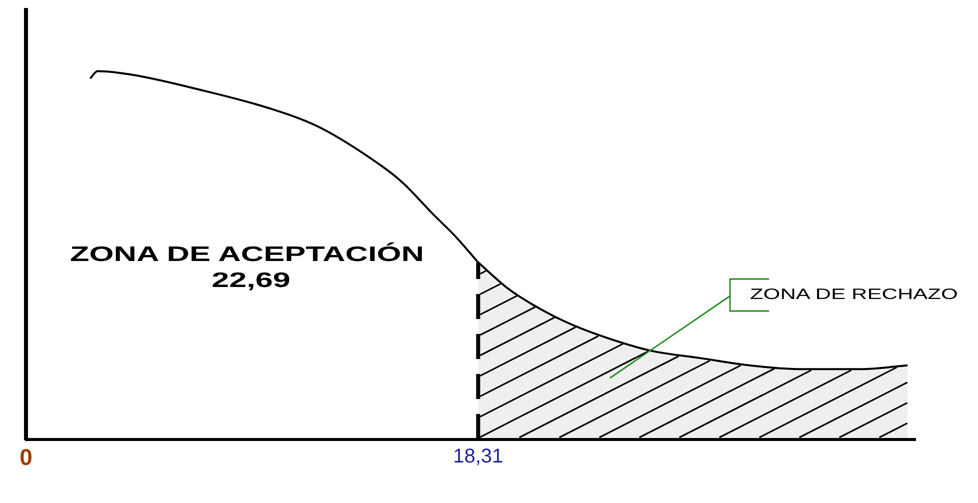 The height and width of the screenshot is (503, 978). What do you see at coordinates (251, 280) in the screenshot?
I see `annotation: 22,69` at bounding box center [251, 280].